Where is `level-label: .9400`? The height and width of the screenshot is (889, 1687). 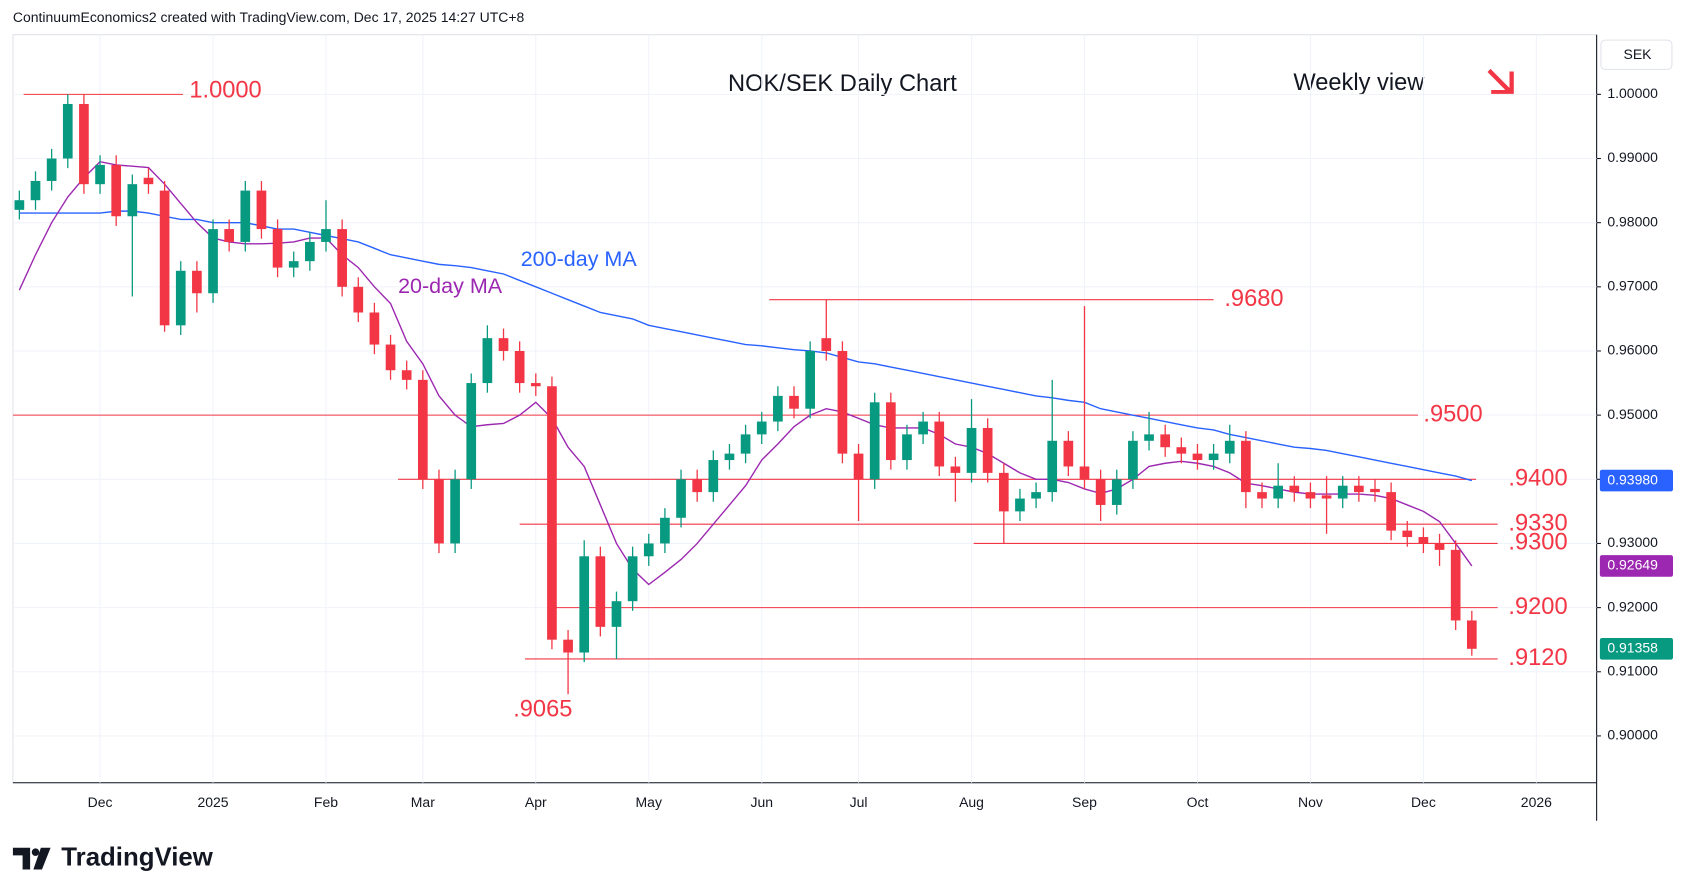
level-label: .9400 is located at coordinates (1537, 478).